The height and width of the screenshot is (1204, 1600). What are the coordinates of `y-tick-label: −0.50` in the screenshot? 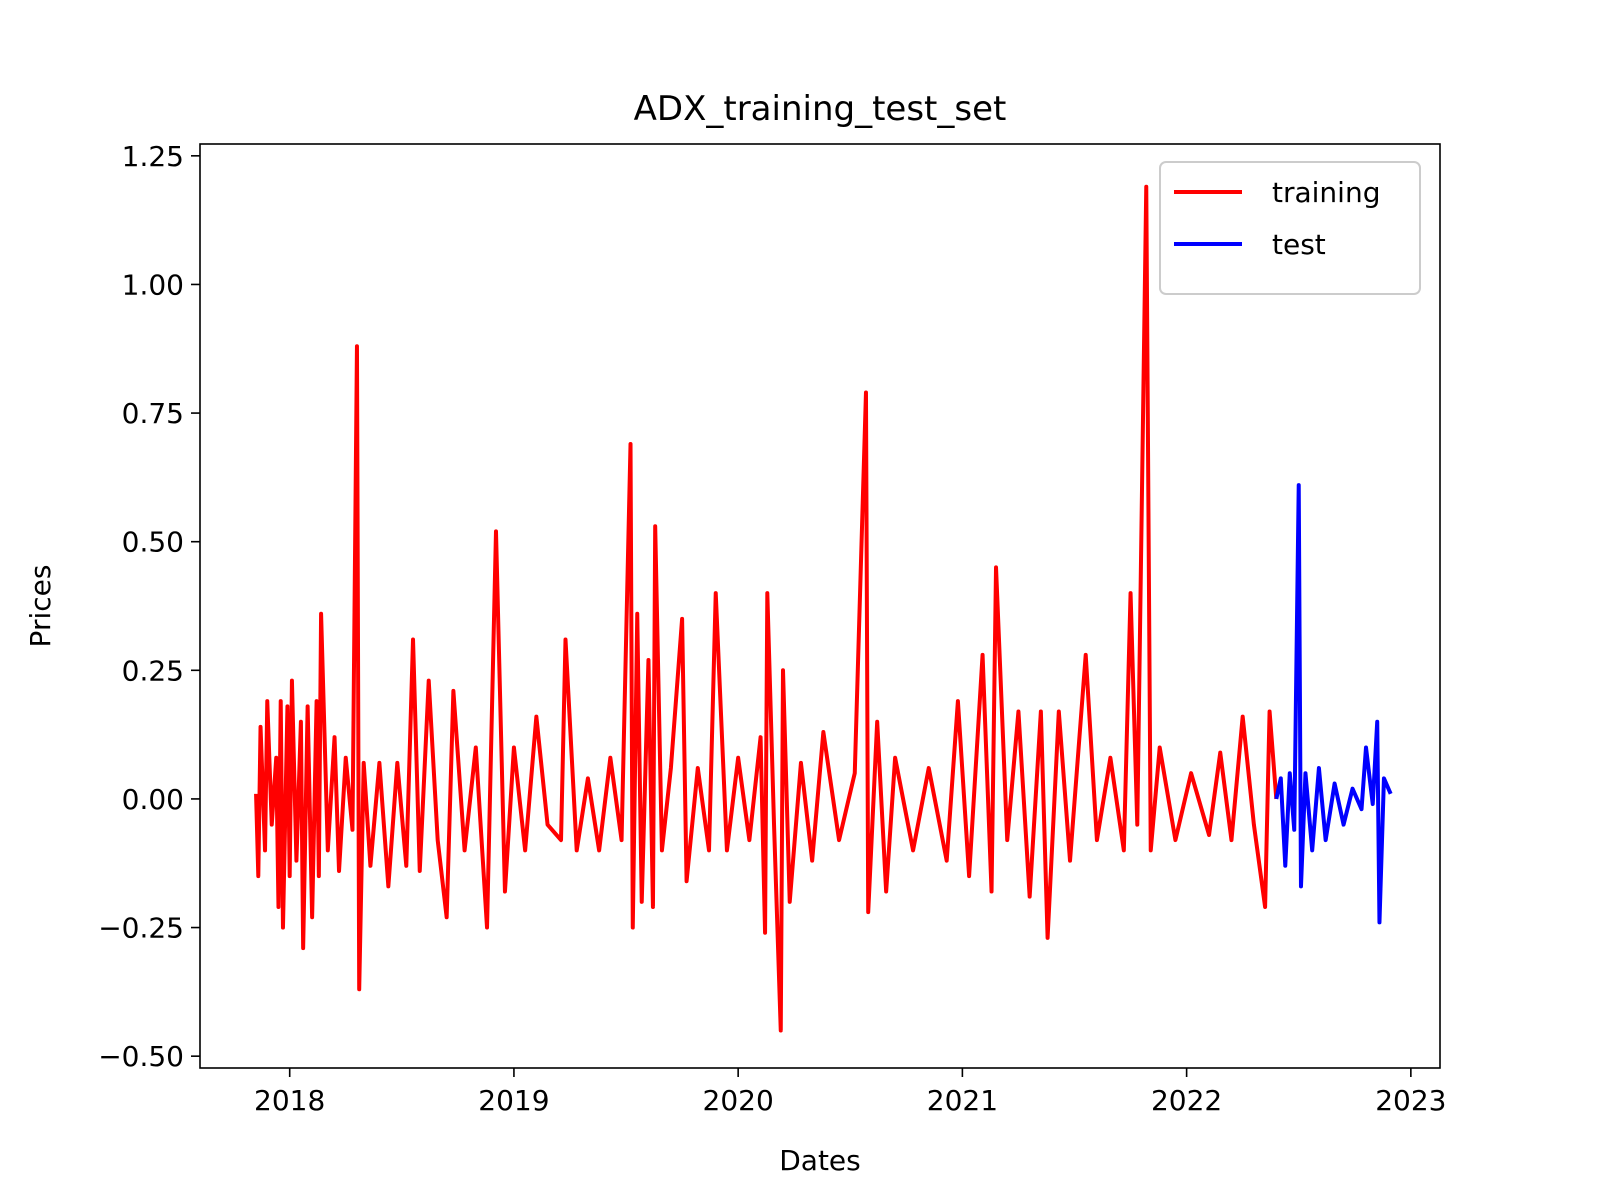 It's located at (141, 1056).